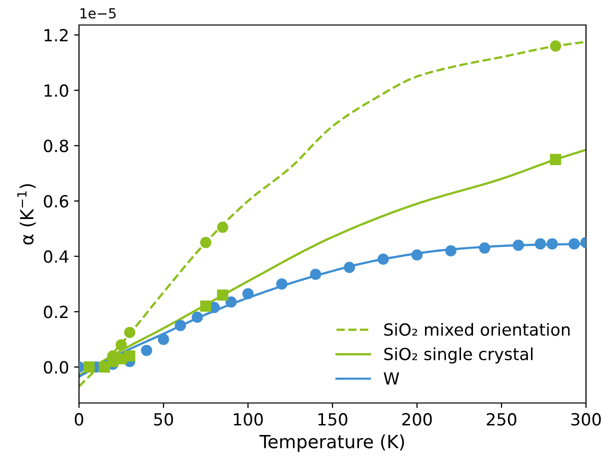  I want to click on x-tick-label: 100, so click(248, 419).